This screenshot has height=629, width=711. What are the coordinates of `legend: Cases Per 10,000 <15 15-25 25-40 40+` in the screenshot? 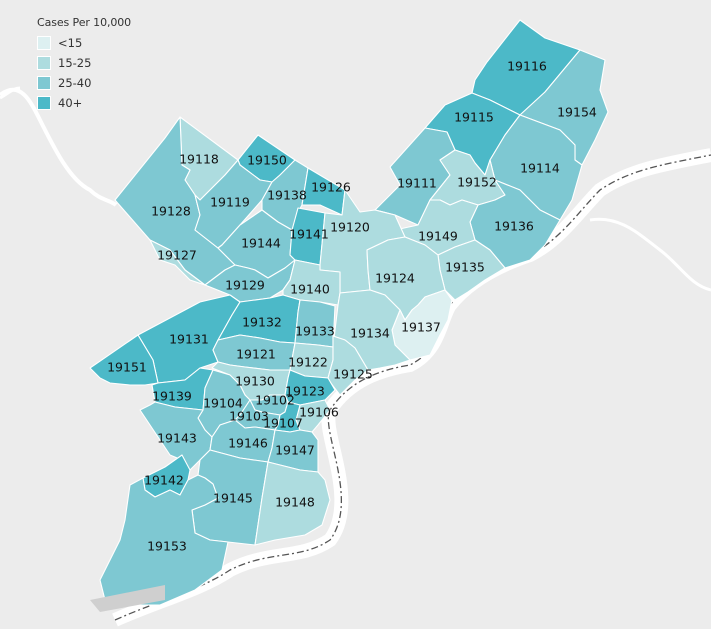 It's located at (84, 64).